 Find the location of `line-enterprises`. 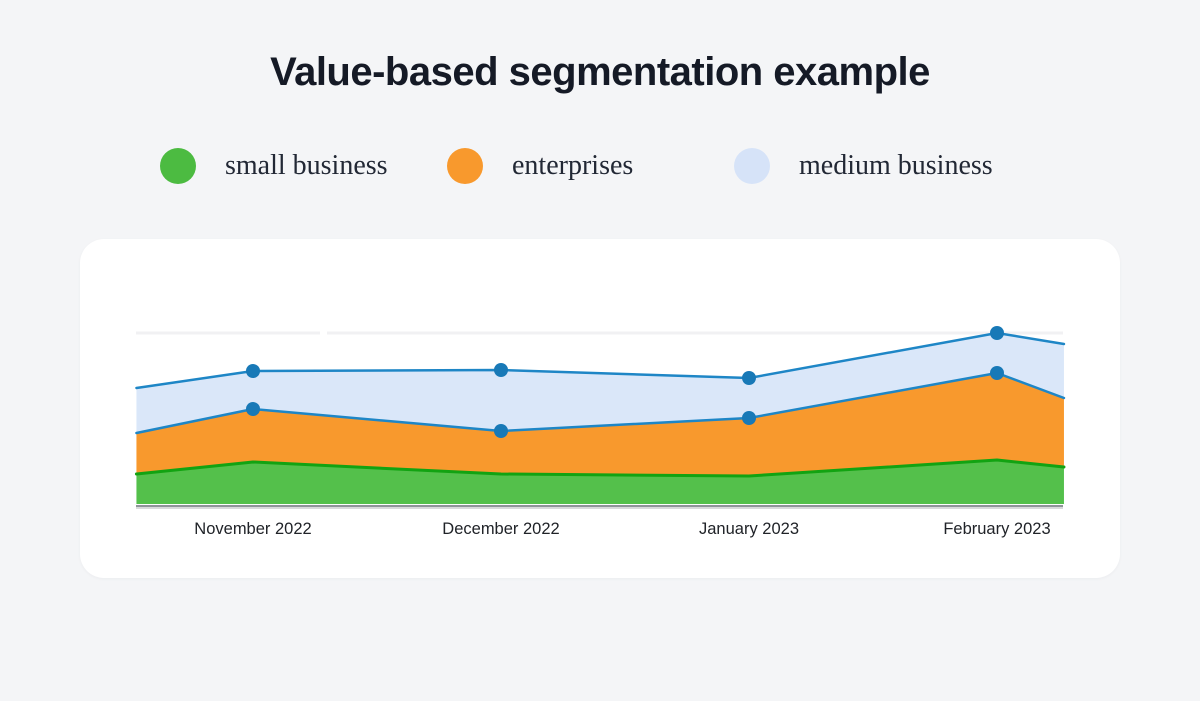

line-enterprises is located at coordinates (600, 403).